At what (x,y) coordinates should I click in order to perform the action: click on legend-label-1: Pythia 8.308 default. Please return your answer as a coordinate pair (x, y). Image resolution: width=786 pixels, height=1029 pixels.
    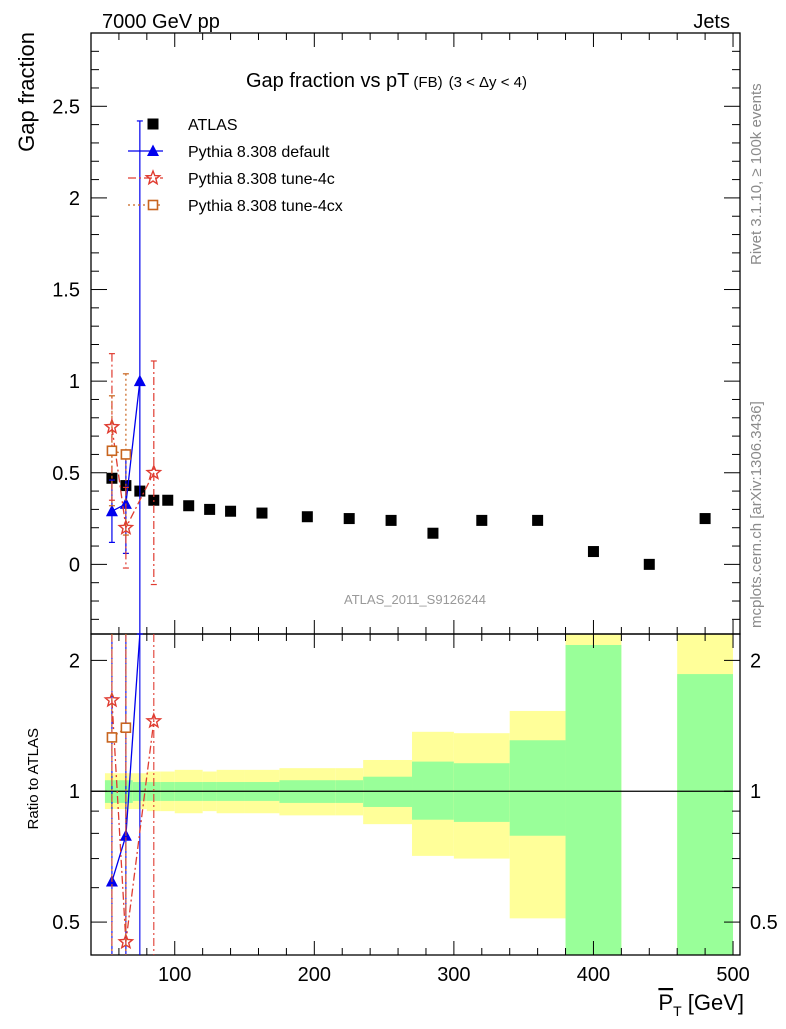
    Looking at the image, I should click on (259, 152).